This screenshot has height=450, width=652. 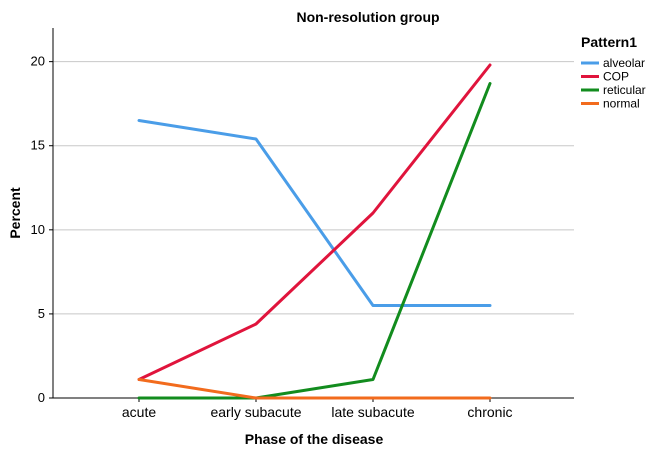 I want to click on legend-label-alveolar: alveolar, so click(x=624, y=63).